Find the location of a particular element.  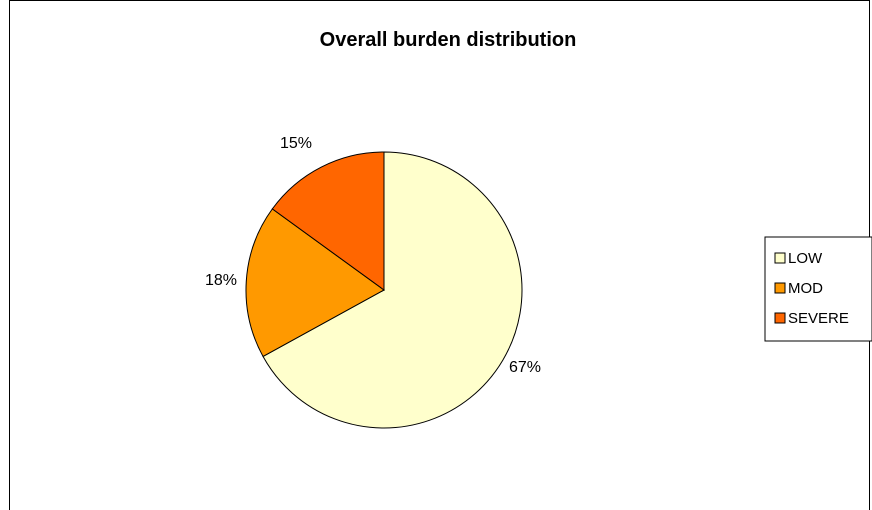

slice-label-severe: 15% is located at coordinates (296, 143).